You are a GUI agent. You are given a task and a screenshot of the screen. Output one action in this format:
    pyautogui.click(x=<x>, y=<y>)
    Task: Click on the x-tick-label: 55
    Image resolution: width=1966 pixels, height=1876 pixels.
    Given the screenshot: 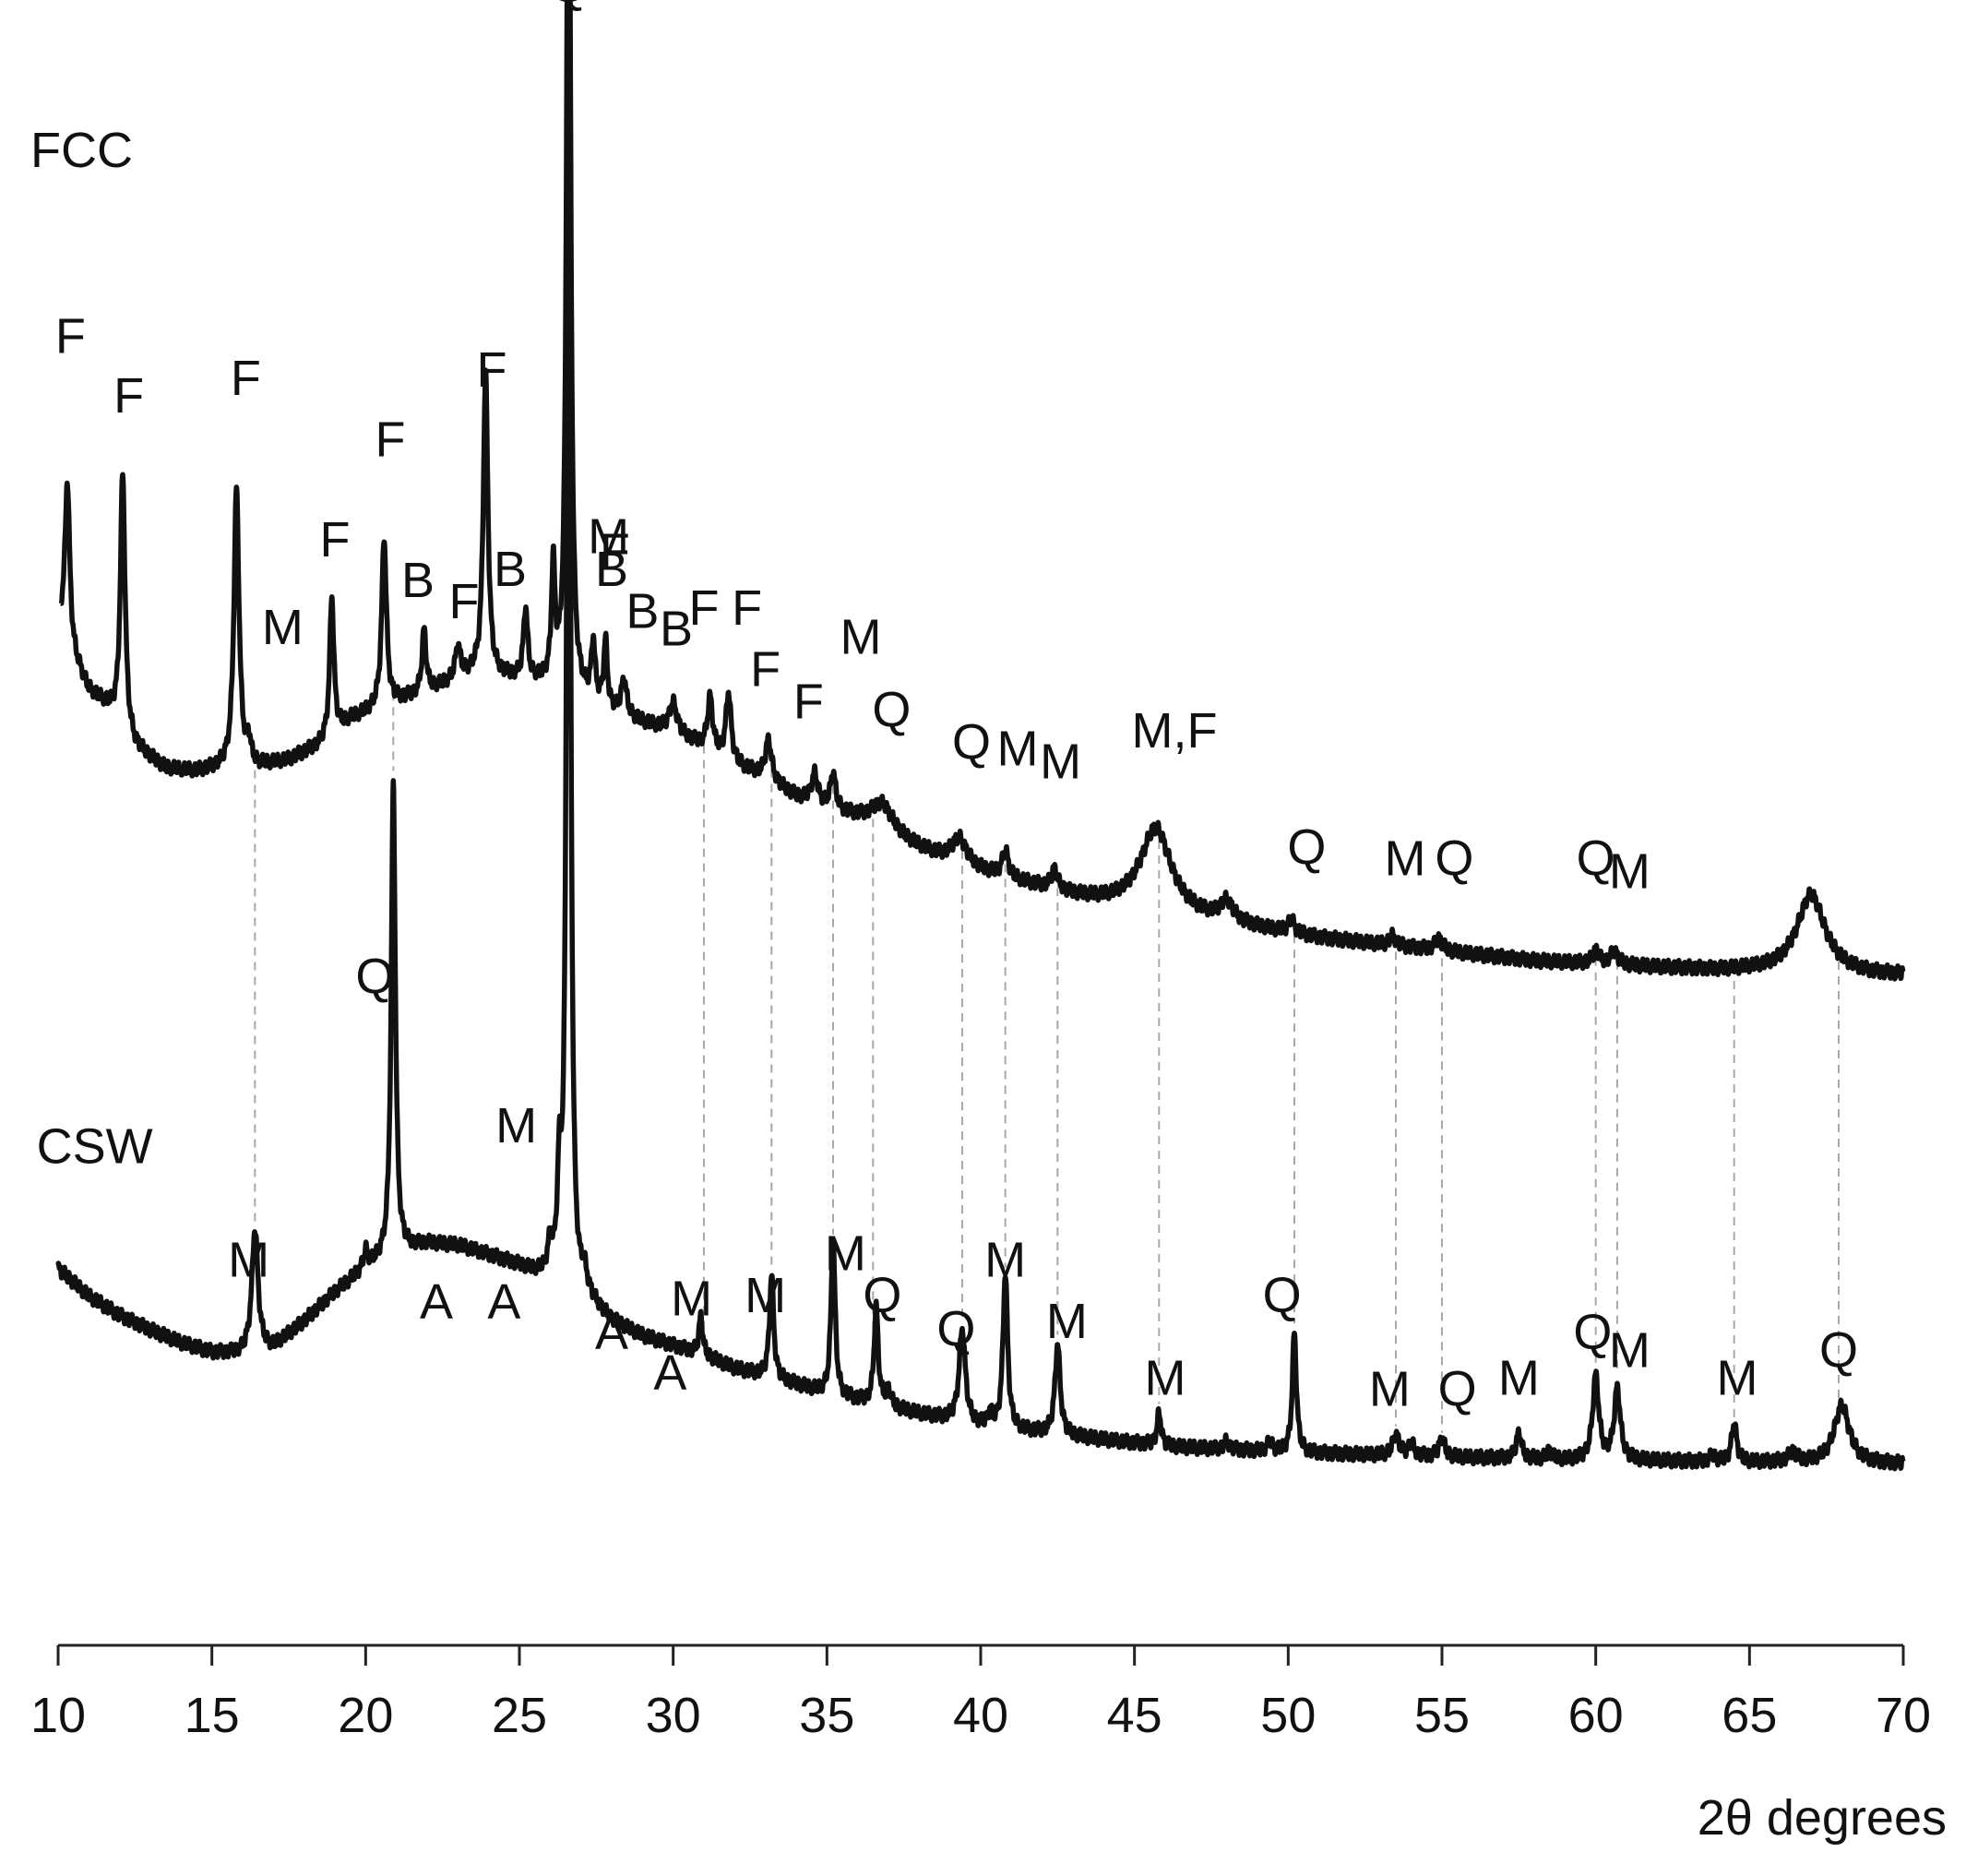 What is the action you would take?
    pyautogui.click(x=1442, y=1715)
    